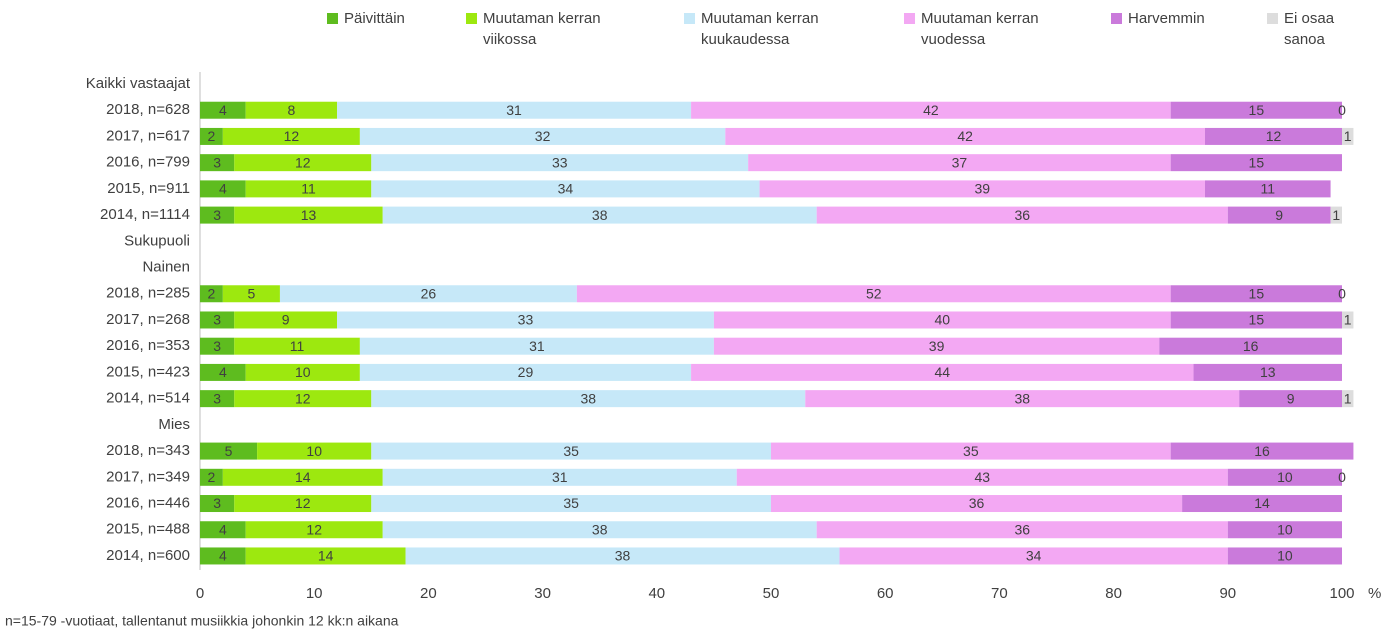 The height and width of the screenshot is (636, 1386). Describe the element at coordinates (200, 593) in the screenshot. I see `x-tick-label: 0` at that location.